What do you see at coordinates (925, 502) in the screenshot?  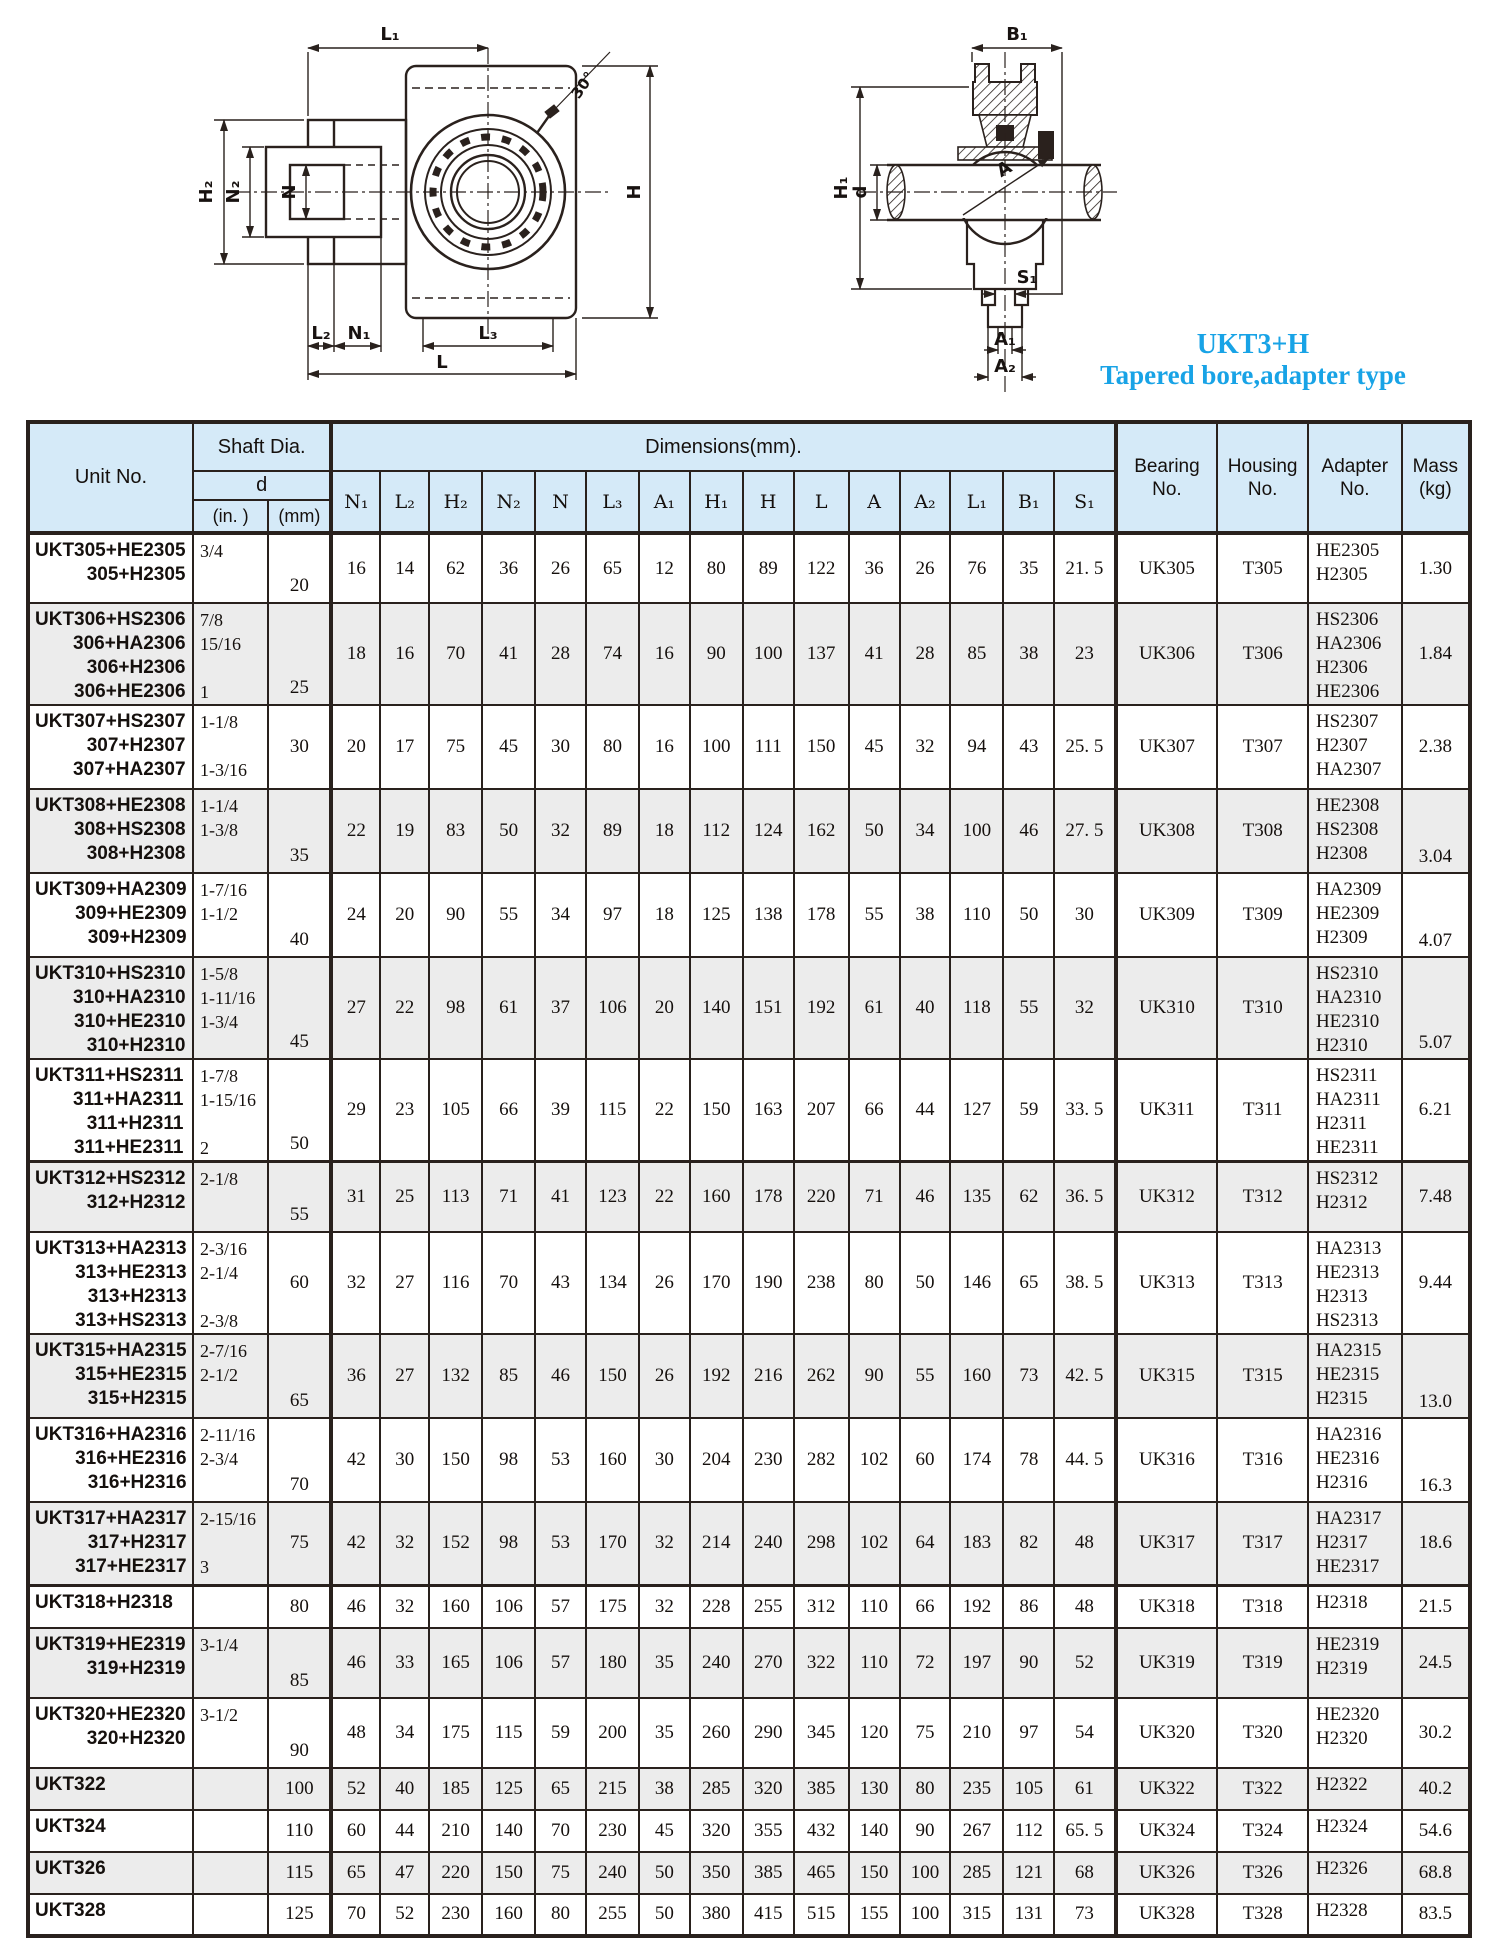 I see `col-header-dim-a2: A₂` at bounding box center [925, 502].